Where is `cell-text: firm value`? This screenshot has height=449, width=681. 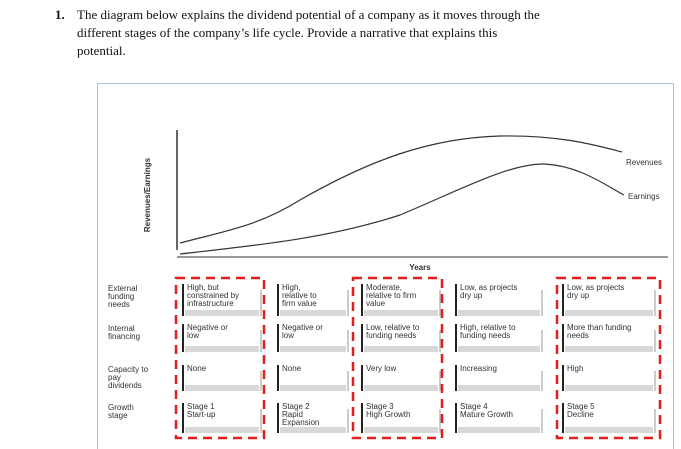
cell-text: firm value is located at coordinates (299, 303).